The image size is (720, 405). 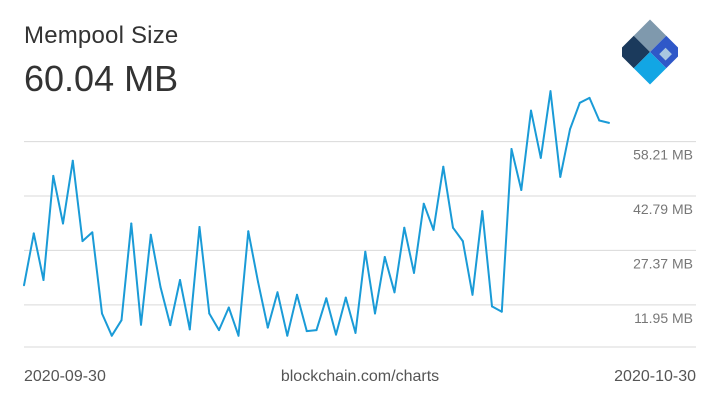 What do you see at coordinates (663, 318) in the screenshot?
I see `y-tick-label: 11.95 MB` at bounding box center [663, 318].